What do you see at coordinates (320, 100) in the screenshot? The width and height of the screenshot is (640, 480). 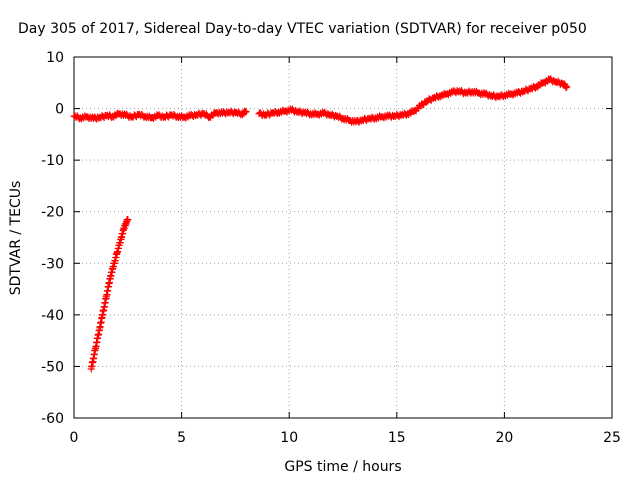 I see `series-main-SDTVAR` at bounding box center [320, 100].